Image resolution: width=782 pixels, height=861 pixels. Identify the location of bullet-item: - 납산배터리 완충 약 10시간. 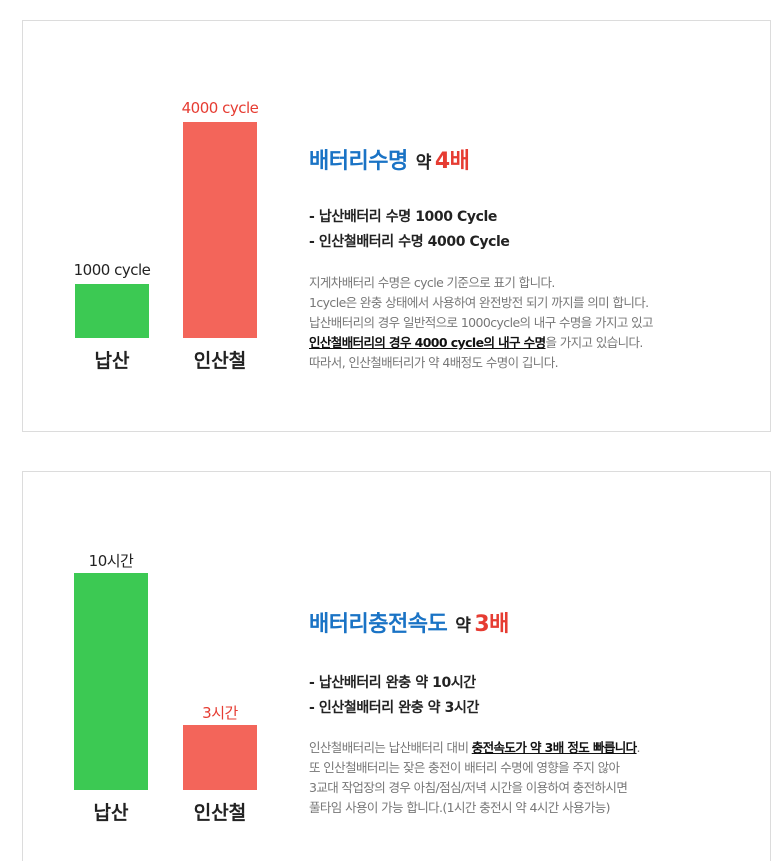
(392, 683).